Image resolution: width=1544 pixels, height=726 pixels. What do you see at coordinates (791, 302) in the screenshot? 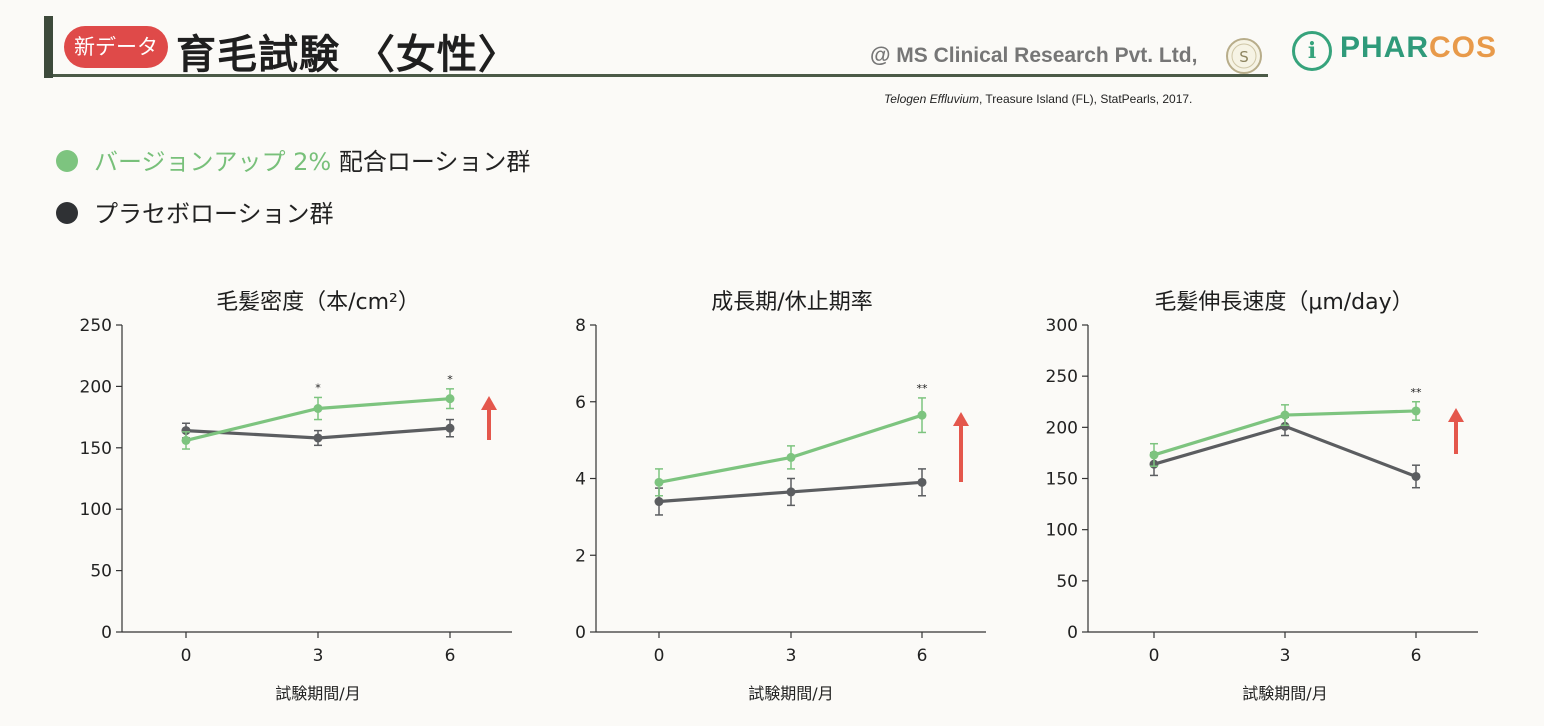
I see `chart-title: 成長期/休止期率` at bounding box center [791, 302].